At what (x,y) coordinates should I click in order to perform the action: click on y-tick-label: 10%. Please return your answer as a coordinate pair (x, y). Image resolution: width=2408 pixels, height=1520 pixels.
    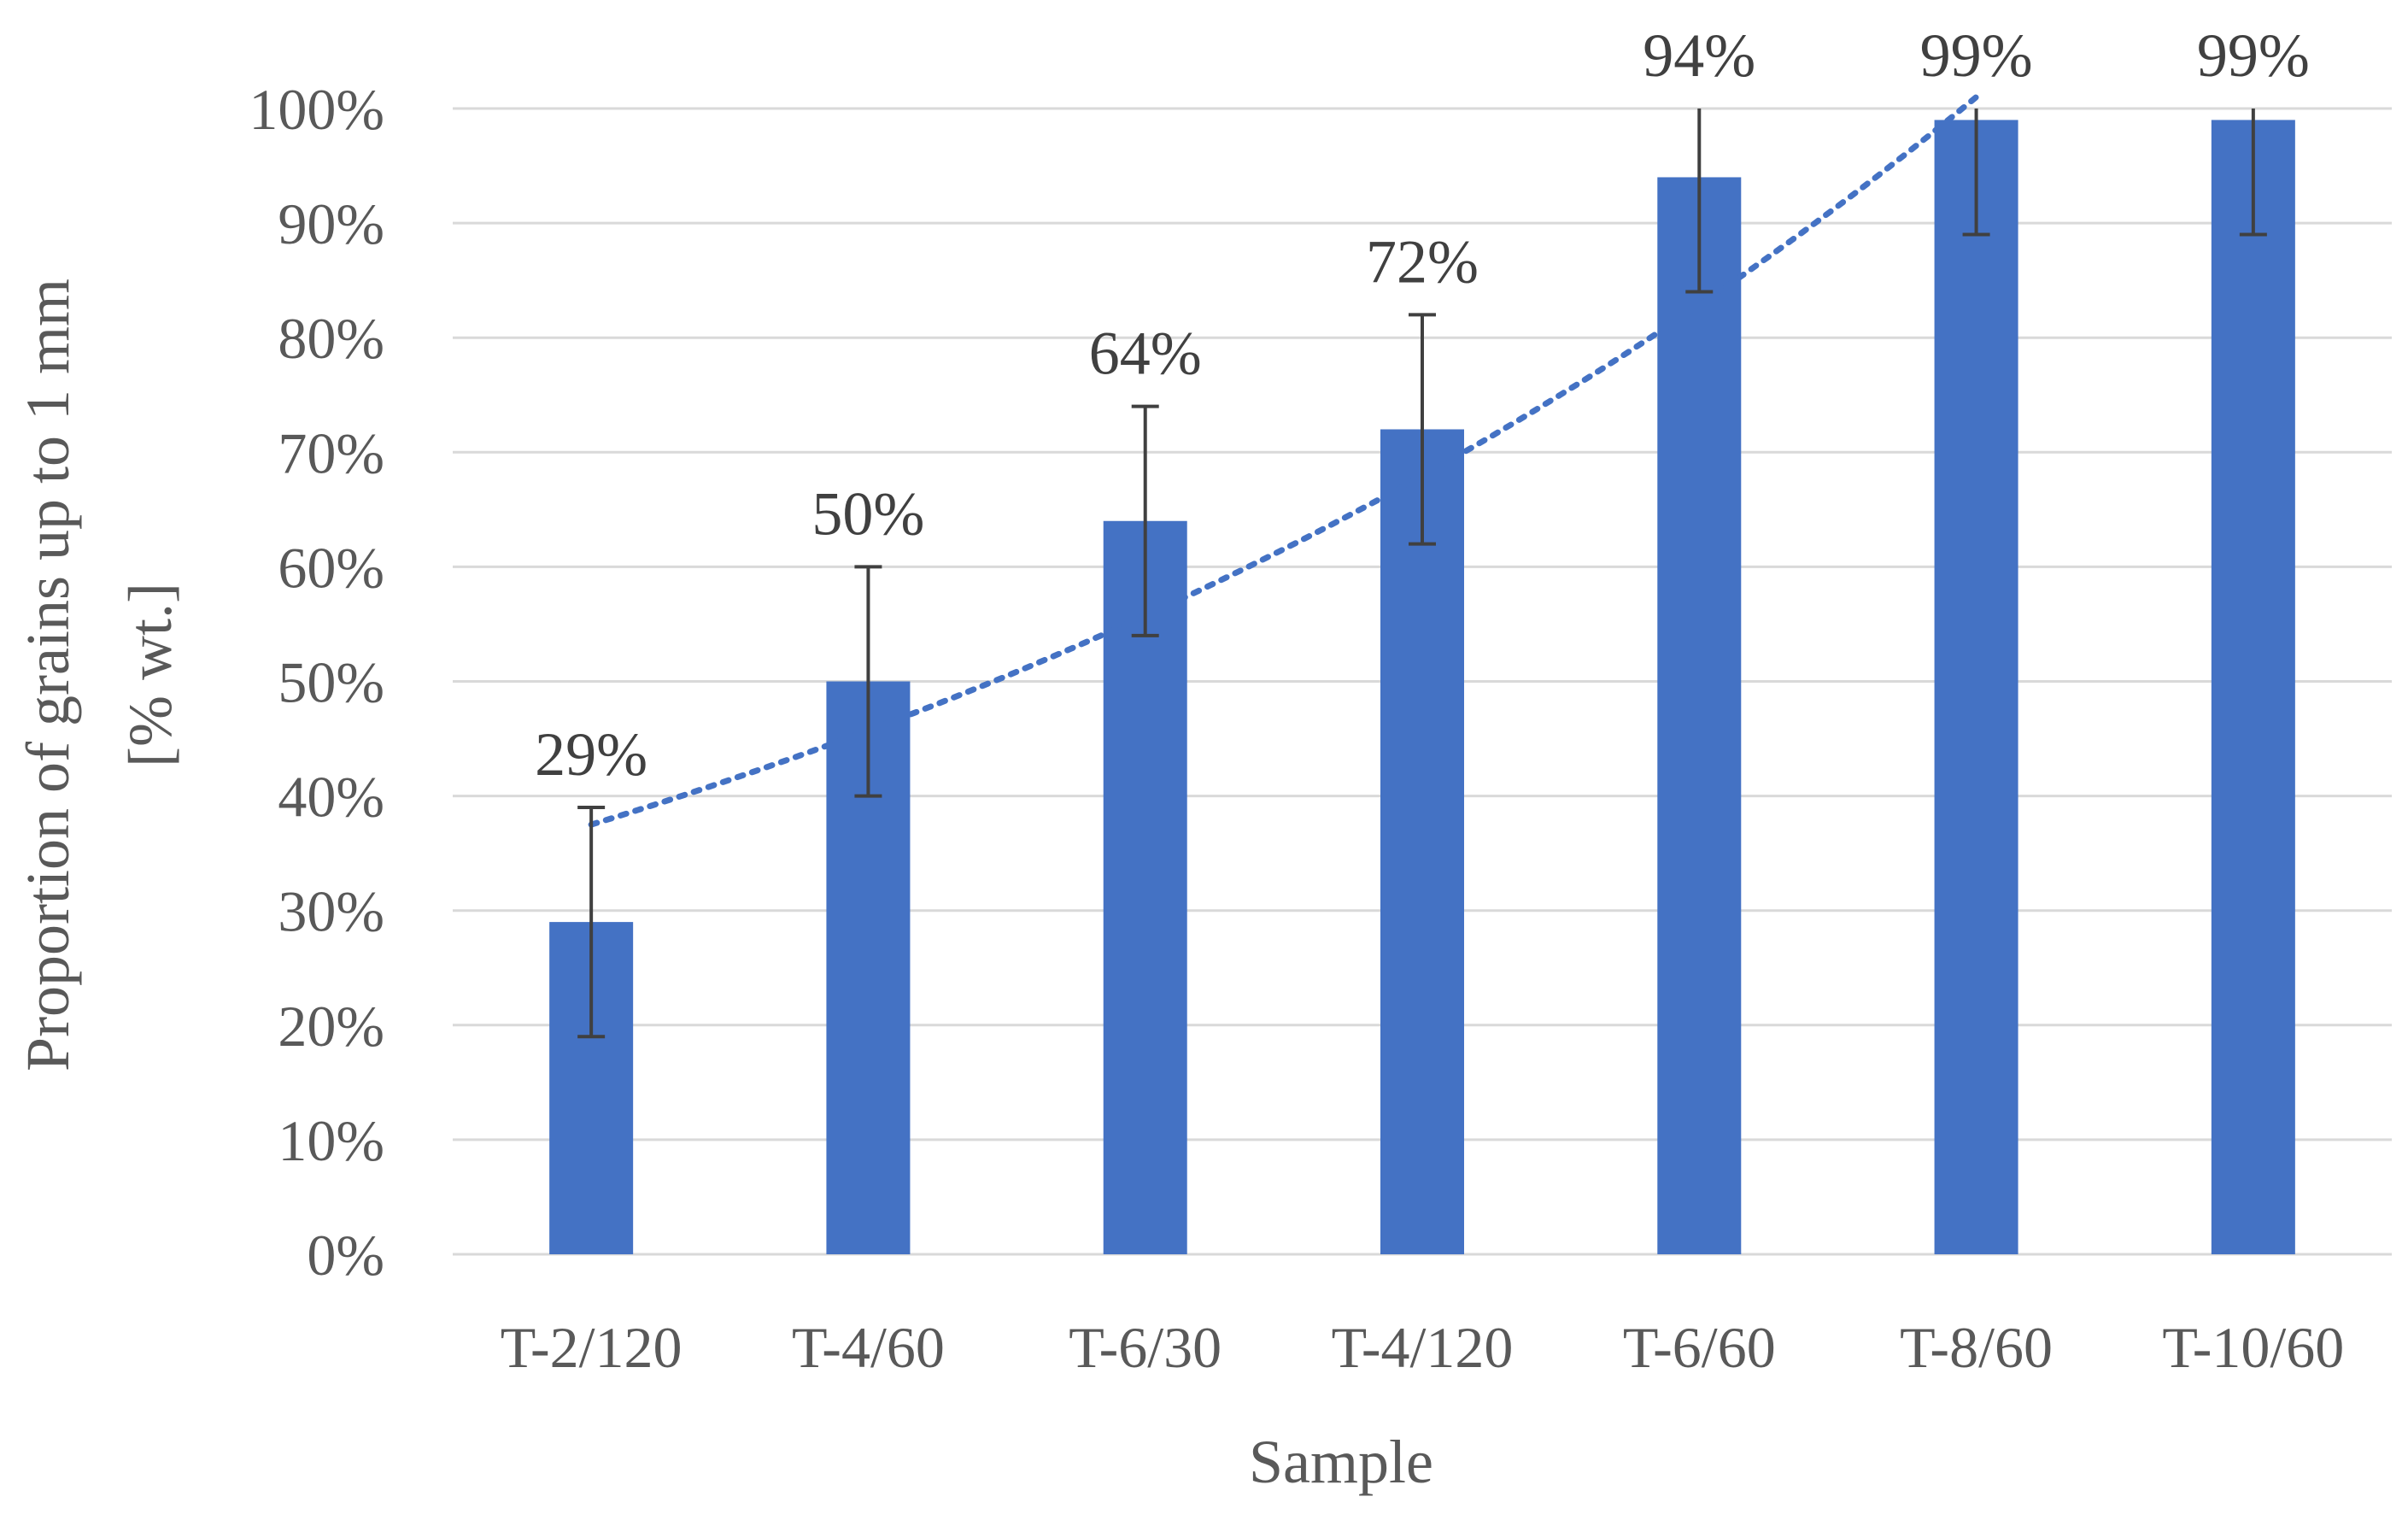
    Looking at the image, I should click on (331, 1140).